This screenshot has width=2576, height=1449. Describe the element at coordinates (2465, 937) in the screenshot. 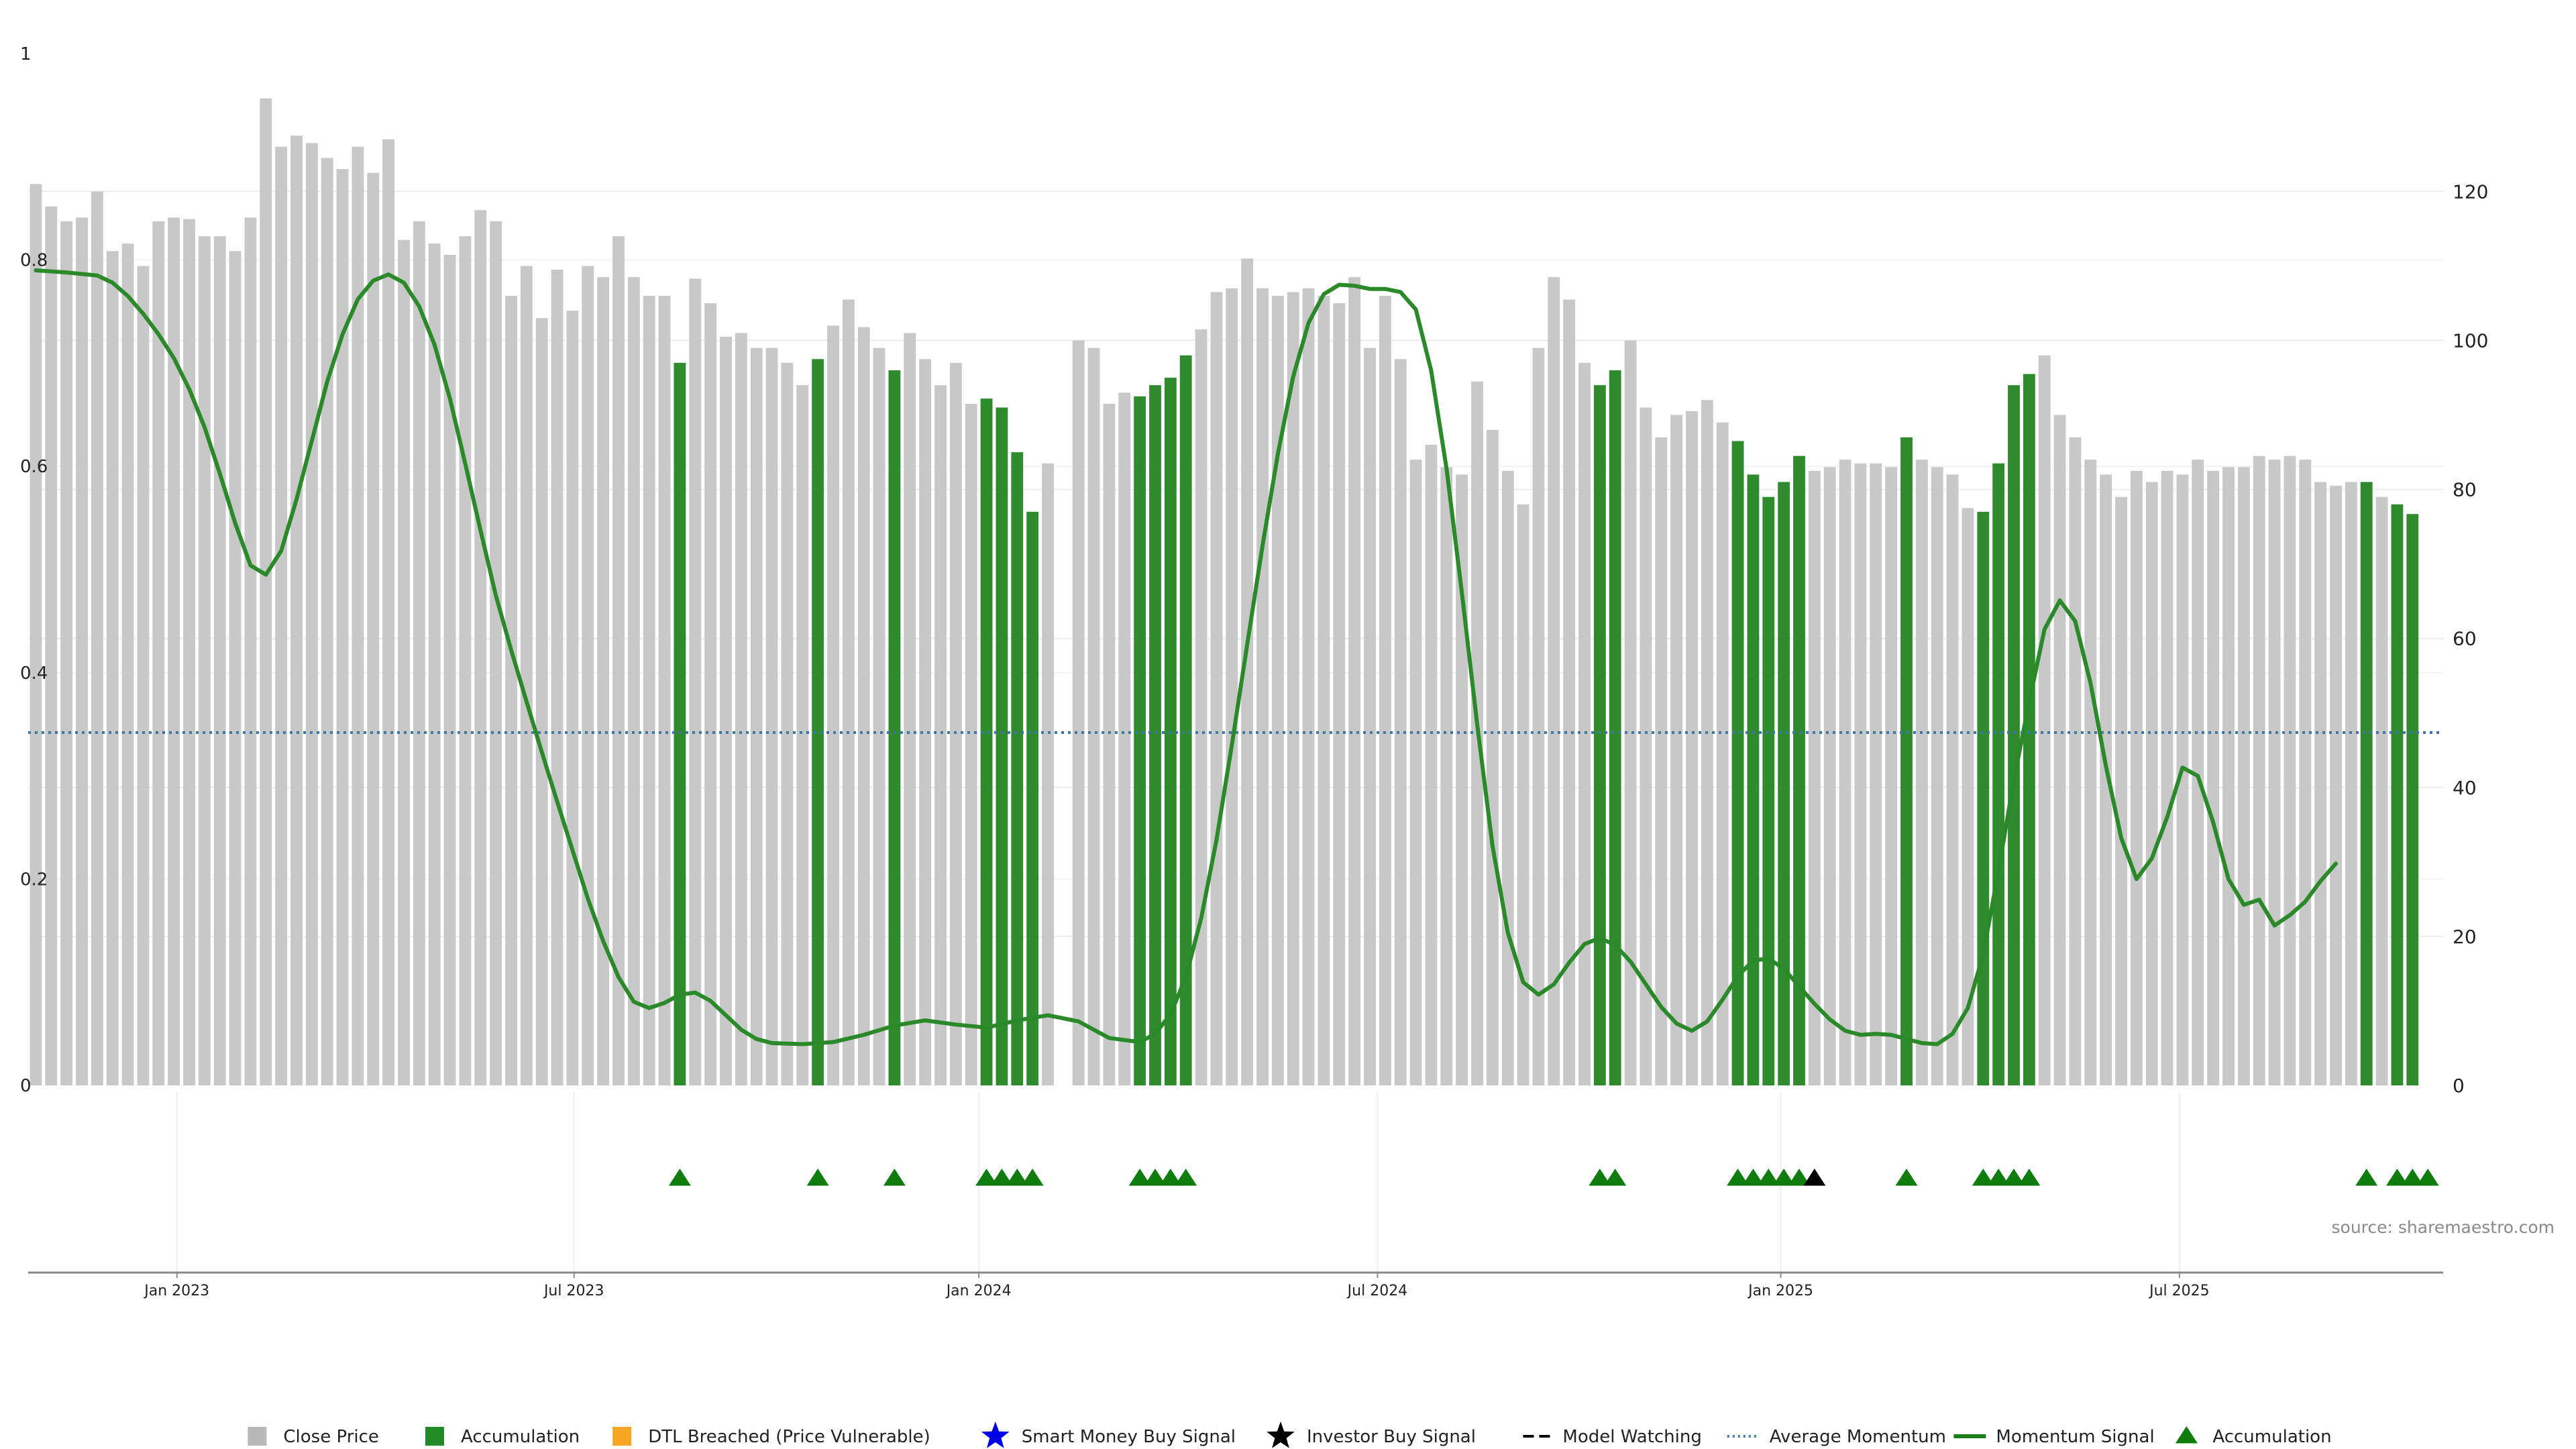

I see `right-axis-tick-label: 20` at that location.